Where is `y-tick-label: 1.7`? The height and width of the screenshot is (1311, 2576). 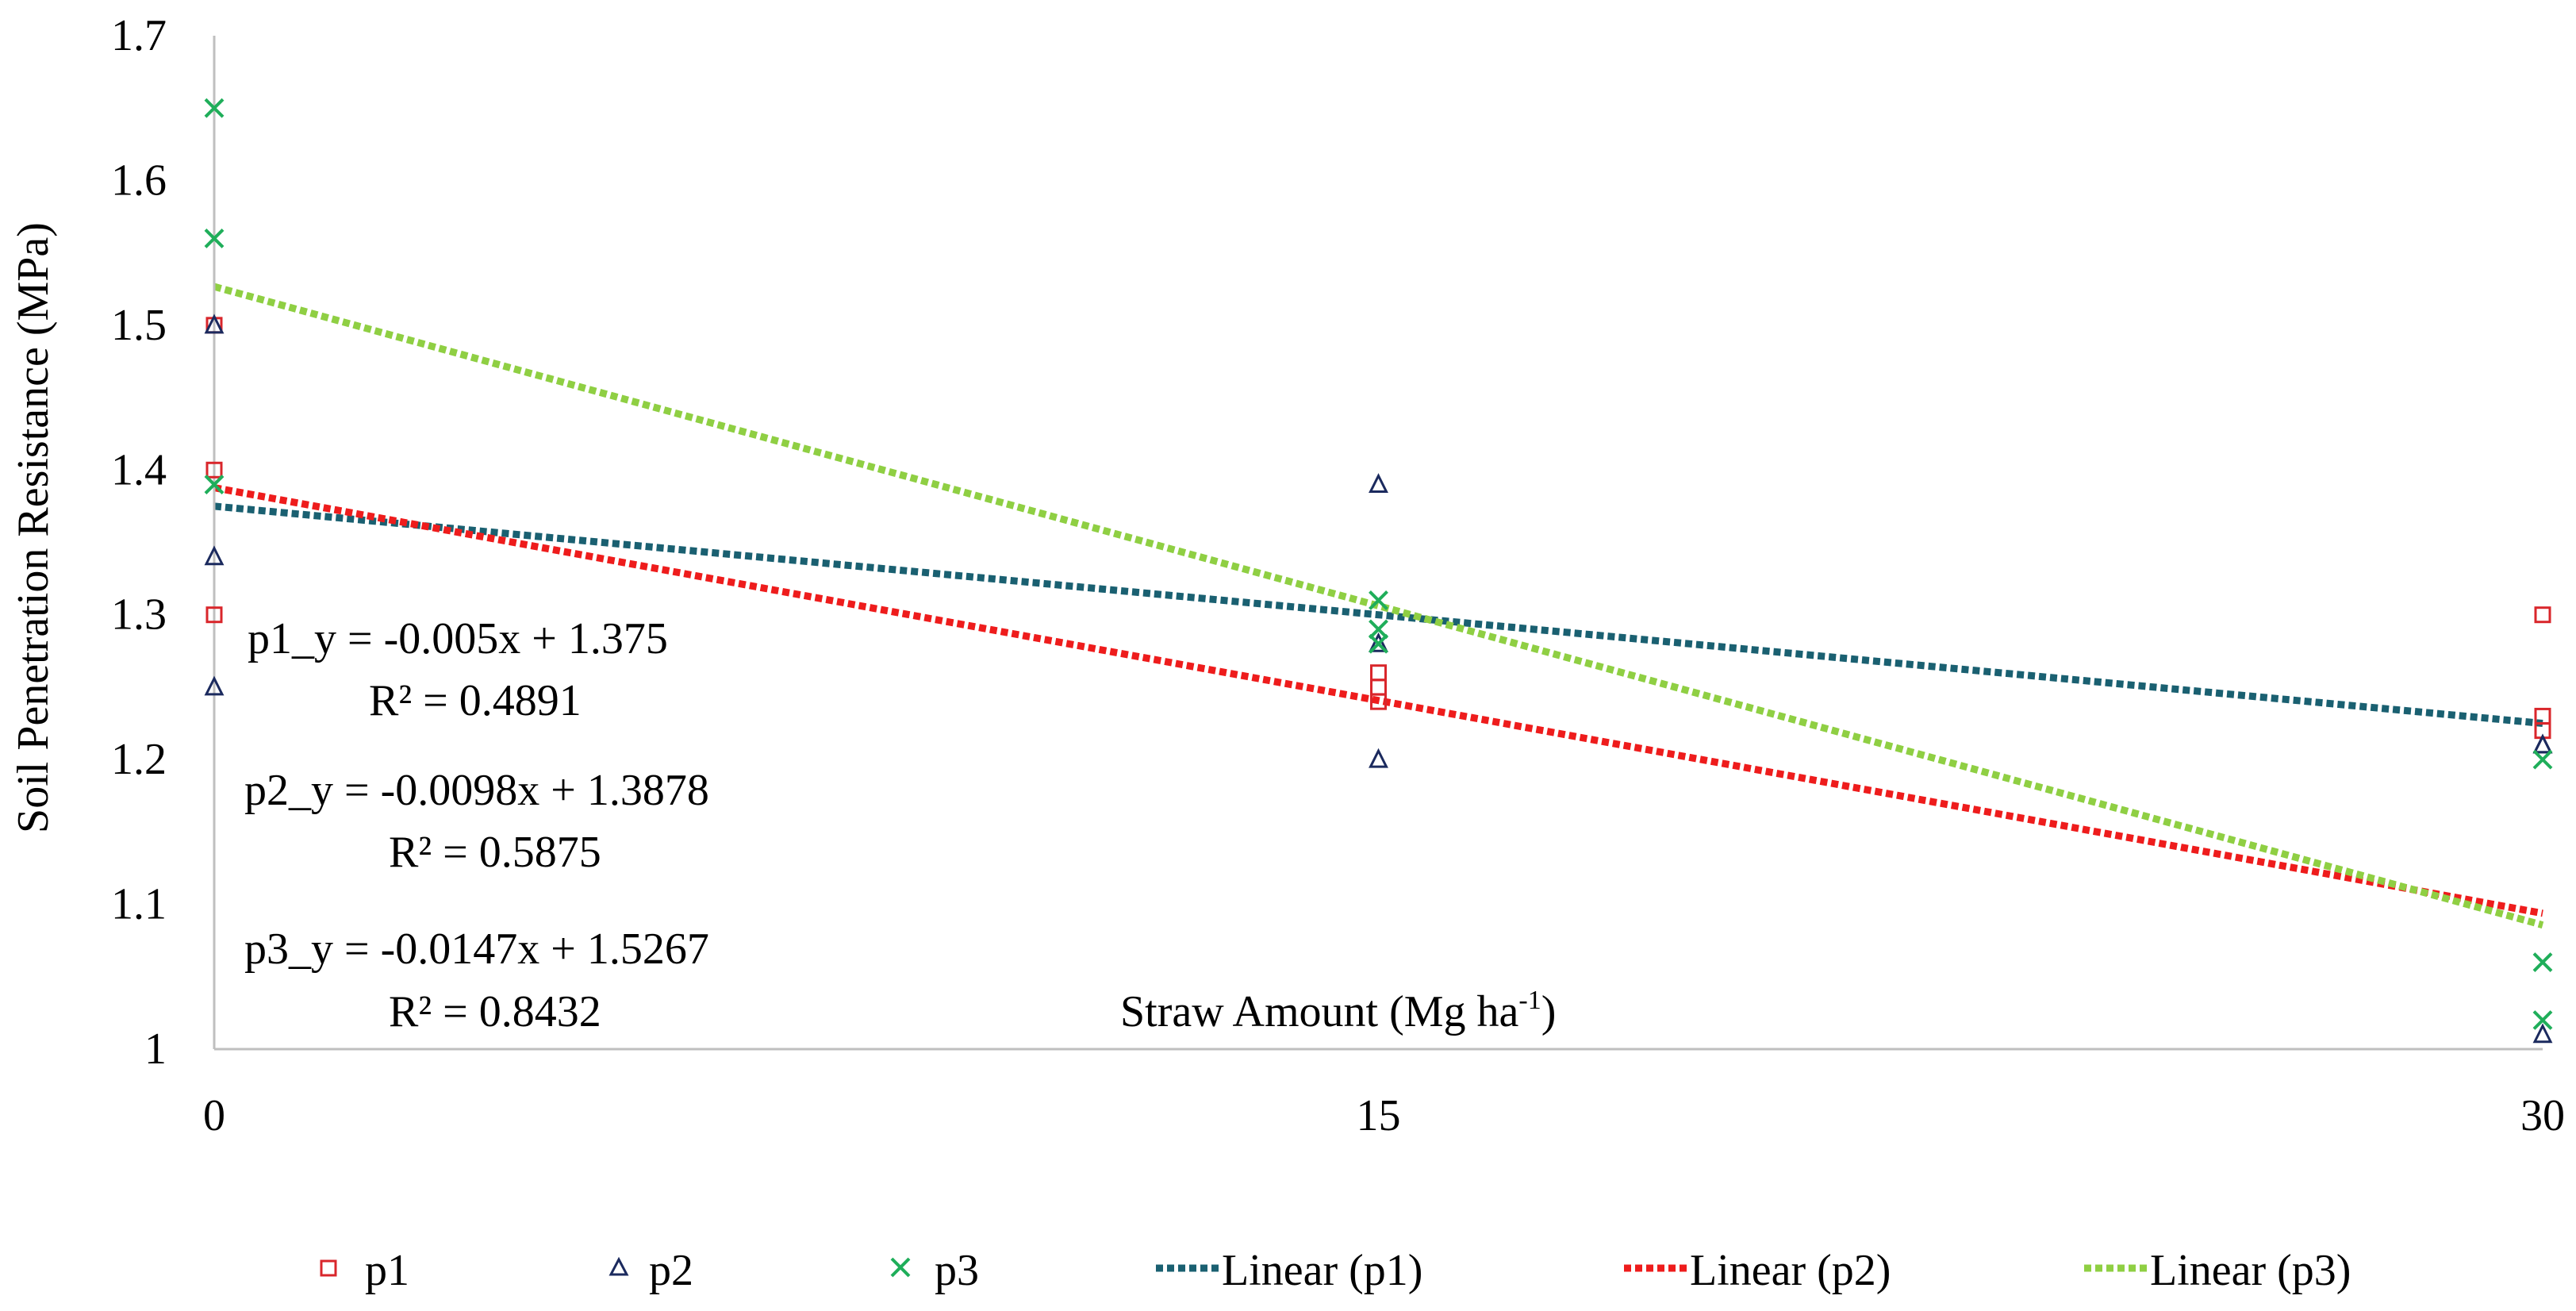 y-tick-label: 1.7 is located at coordinates (139, 35).